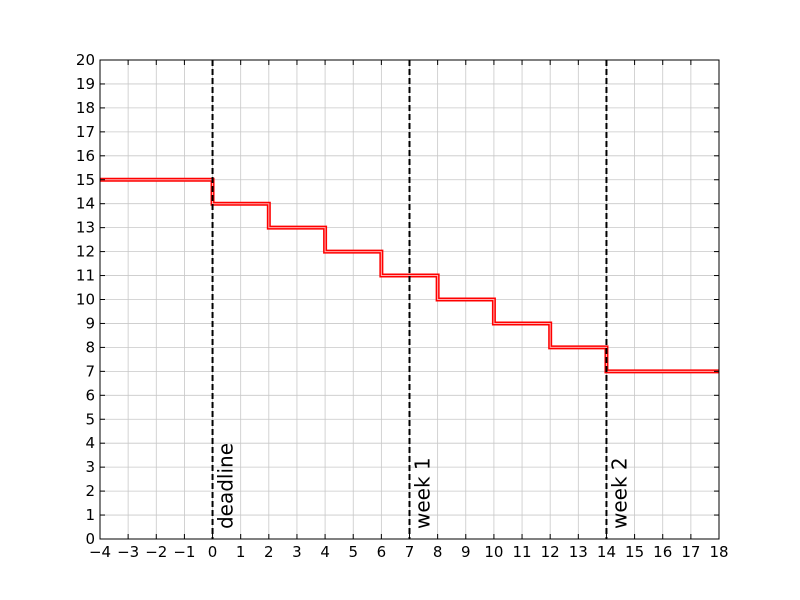  What do you see at coordinates (85, 132) in the screenshot?
I see `y-tick-label: 17` at bounding box center [85, 132].